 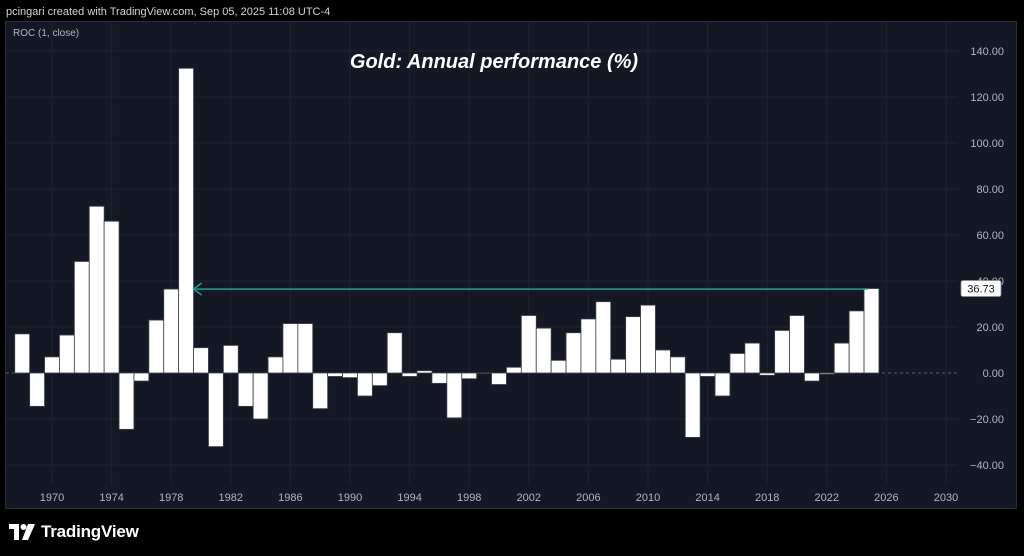 I want to click on x-tick-label: 2026, so click(x=886, y=498).